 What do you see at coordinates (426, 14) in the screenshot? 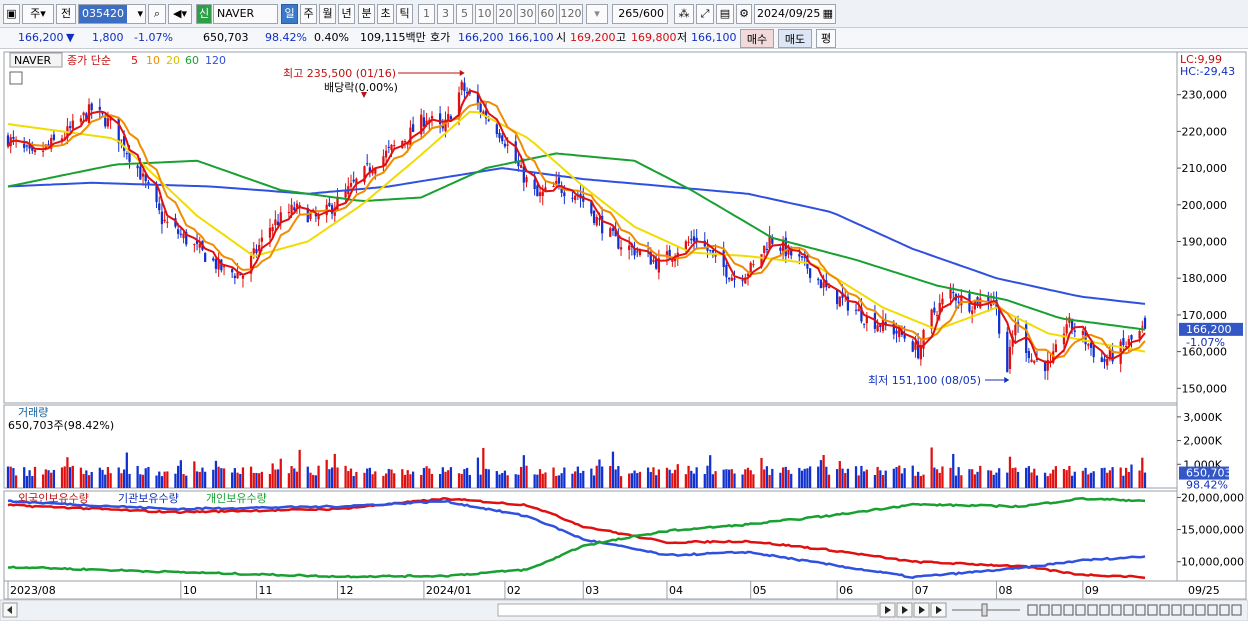
I see `interval-1: 1` at bounding box center [426, 14].